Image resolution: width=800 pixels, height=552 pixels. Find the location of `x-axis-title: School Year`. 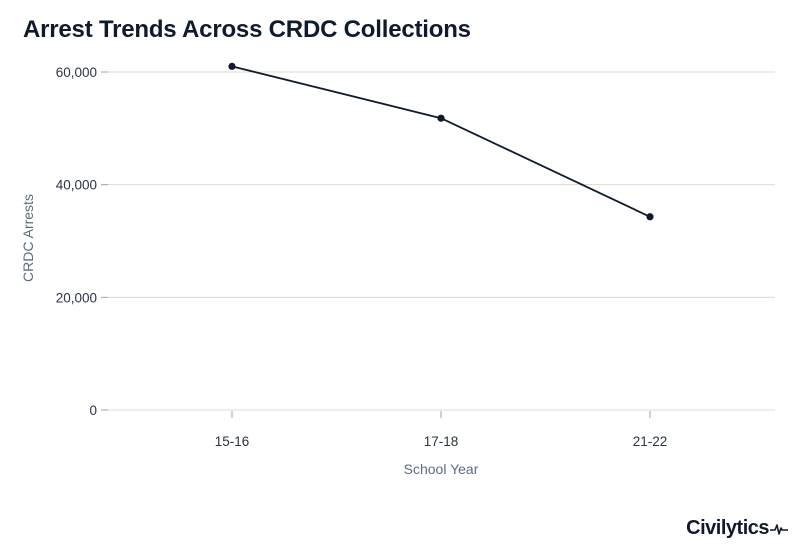

x-axis-title: School Year is located at coordinates (441, 469).